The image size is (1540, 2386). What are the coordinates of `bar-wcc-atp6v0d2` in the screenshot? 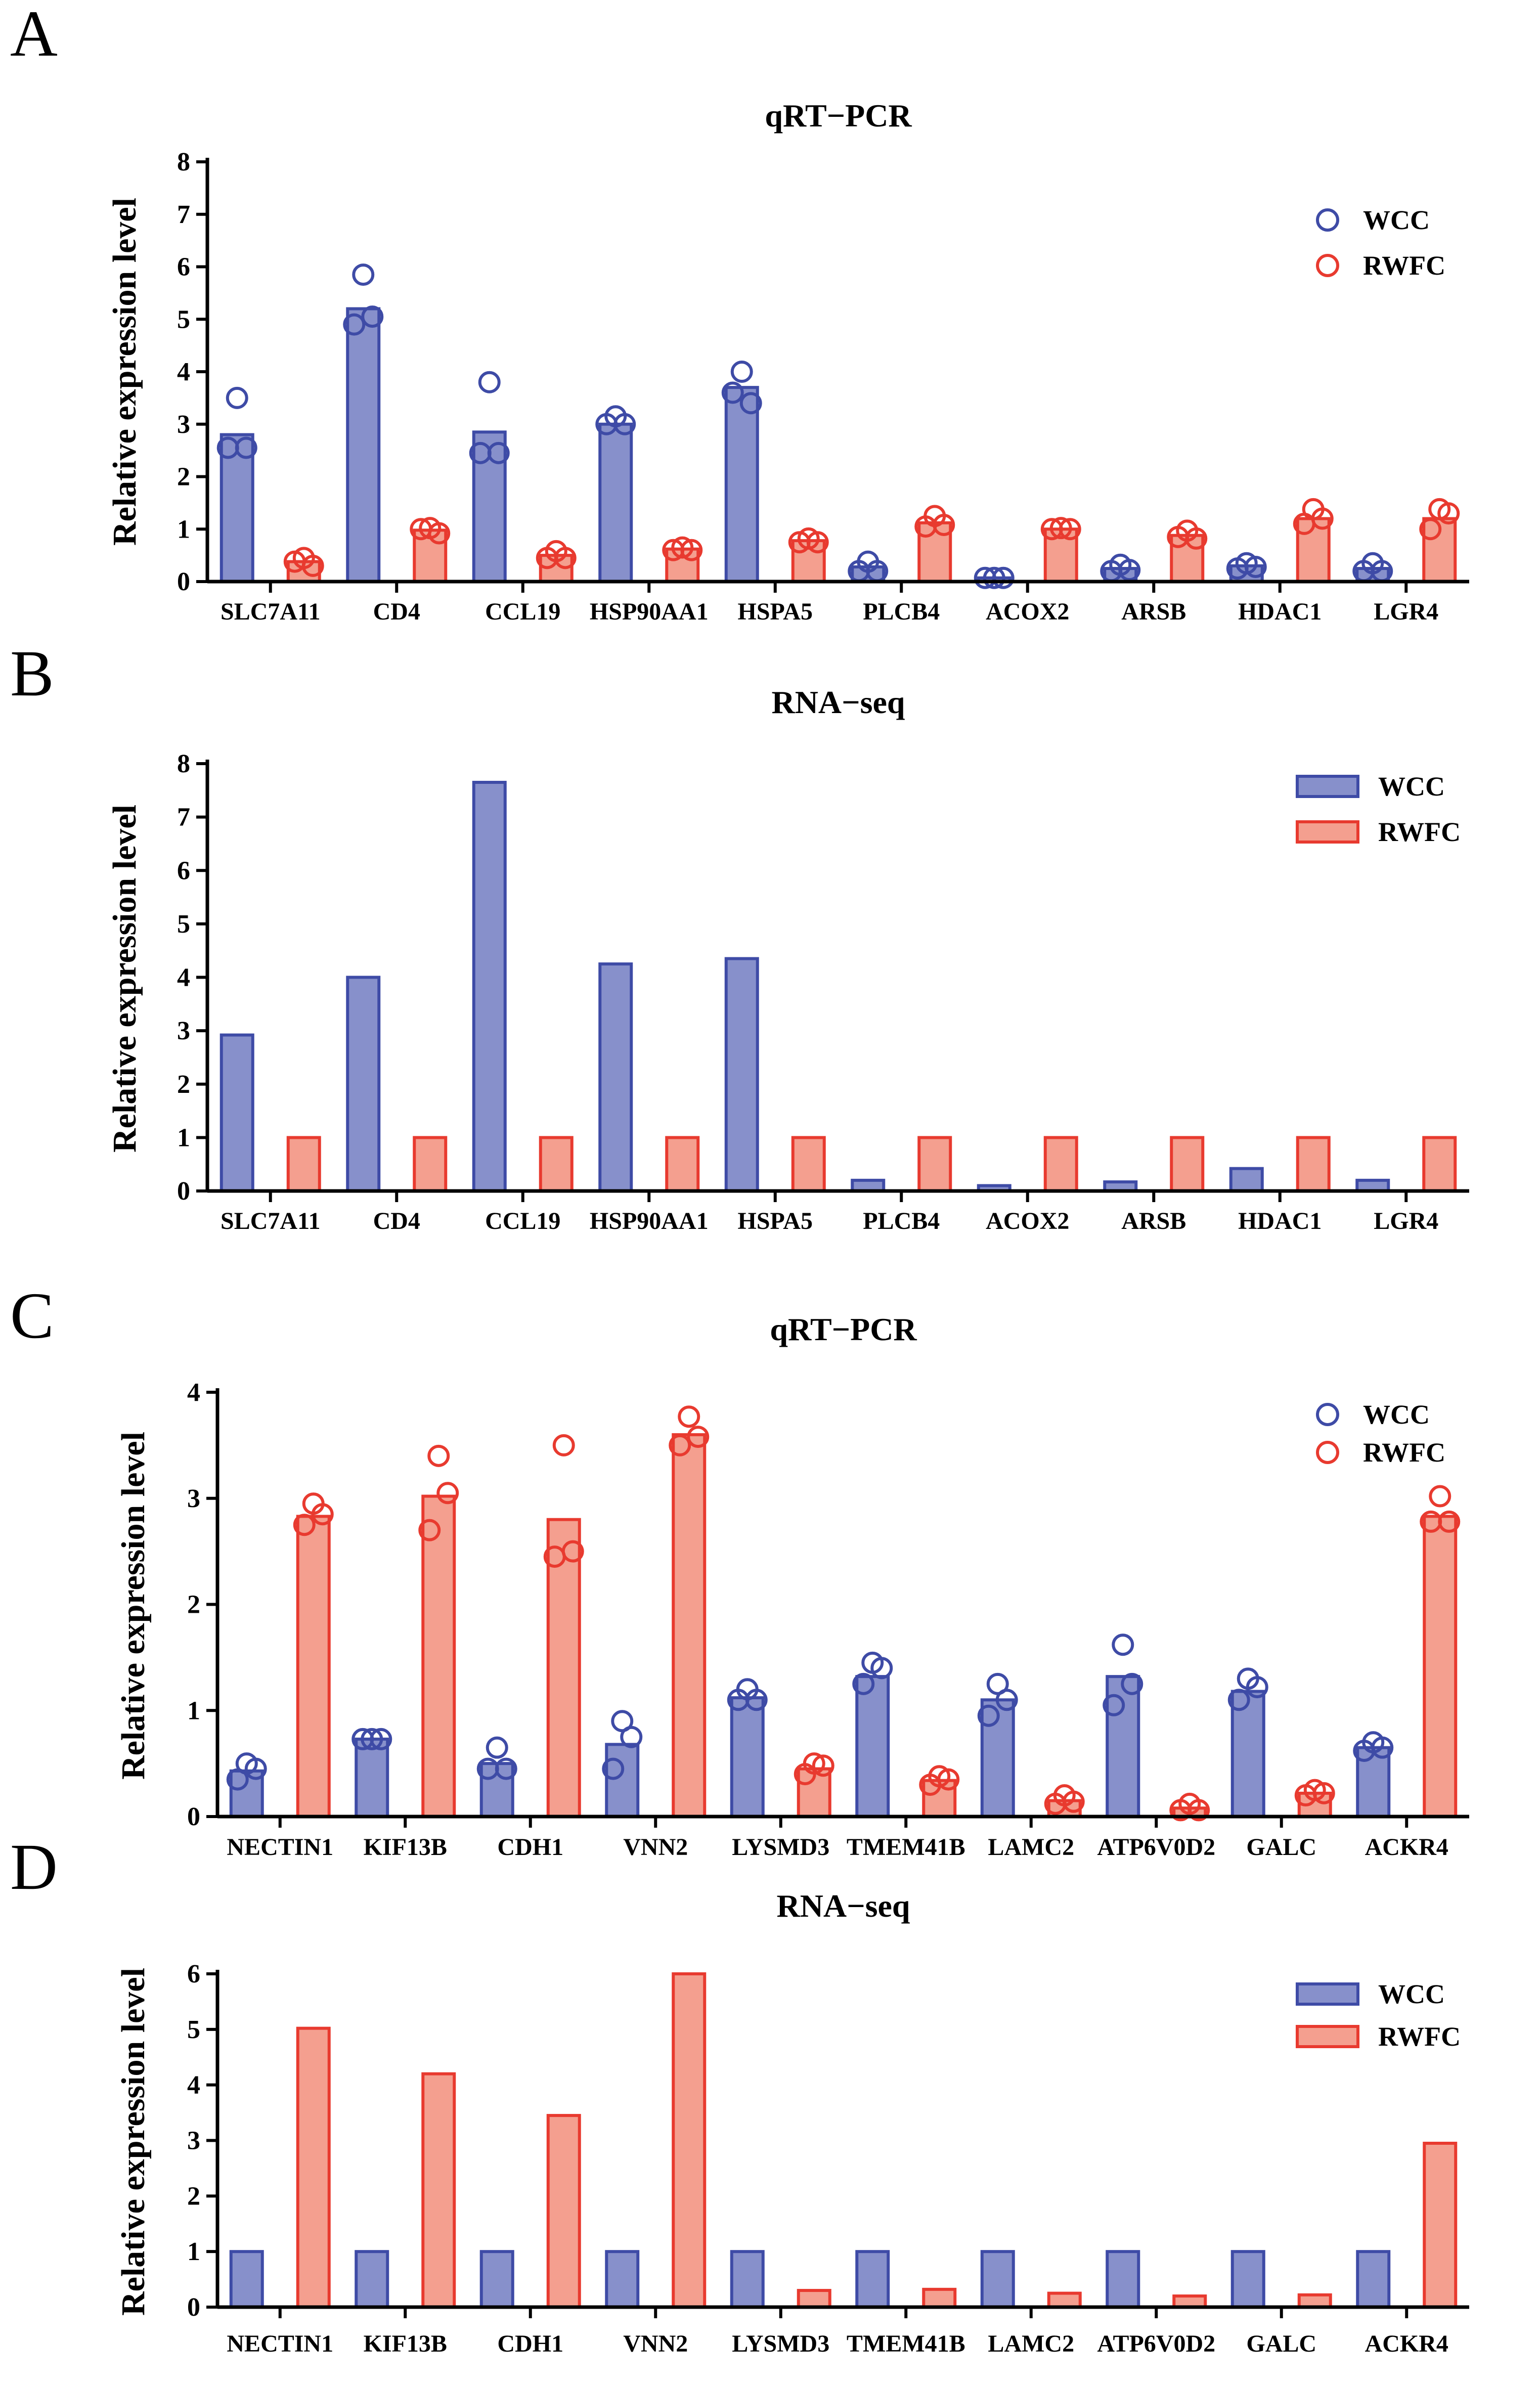 It's located at (1123, 1746).